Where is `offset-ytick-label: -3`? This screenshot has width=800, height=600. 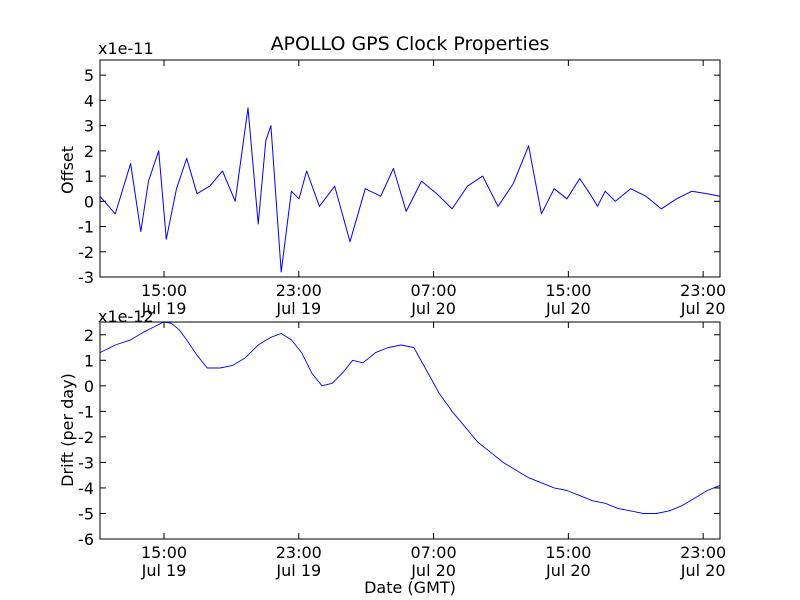
offset-ytick-label: -3 is located at coordinates (86, 277).